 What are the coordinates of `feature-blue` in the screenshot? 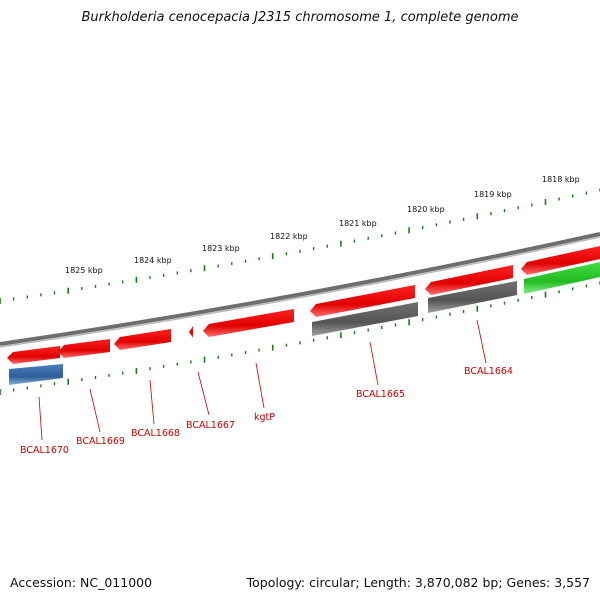 It's located at (36, 374).